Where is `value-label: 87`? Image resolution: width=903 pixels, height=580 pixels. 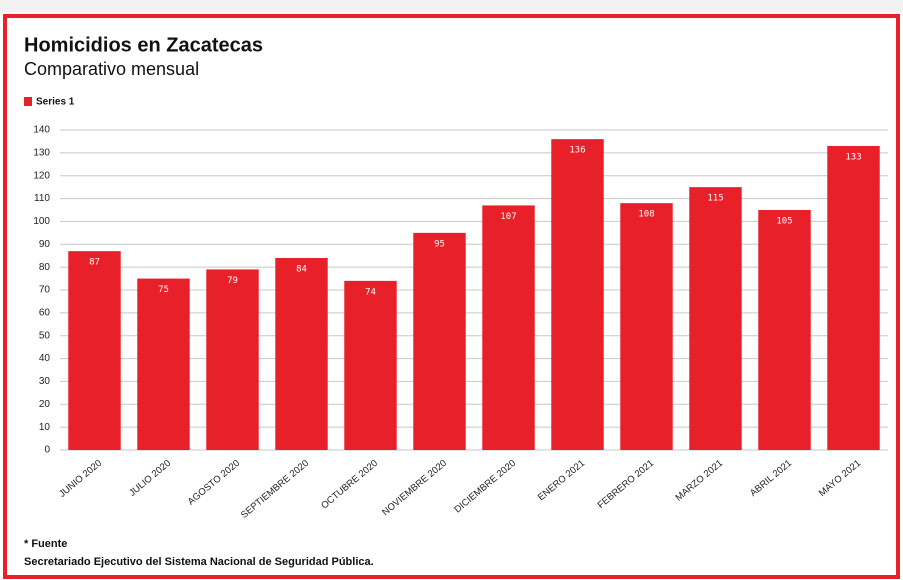
value-label: 87 is located at coordinates (94, 263).